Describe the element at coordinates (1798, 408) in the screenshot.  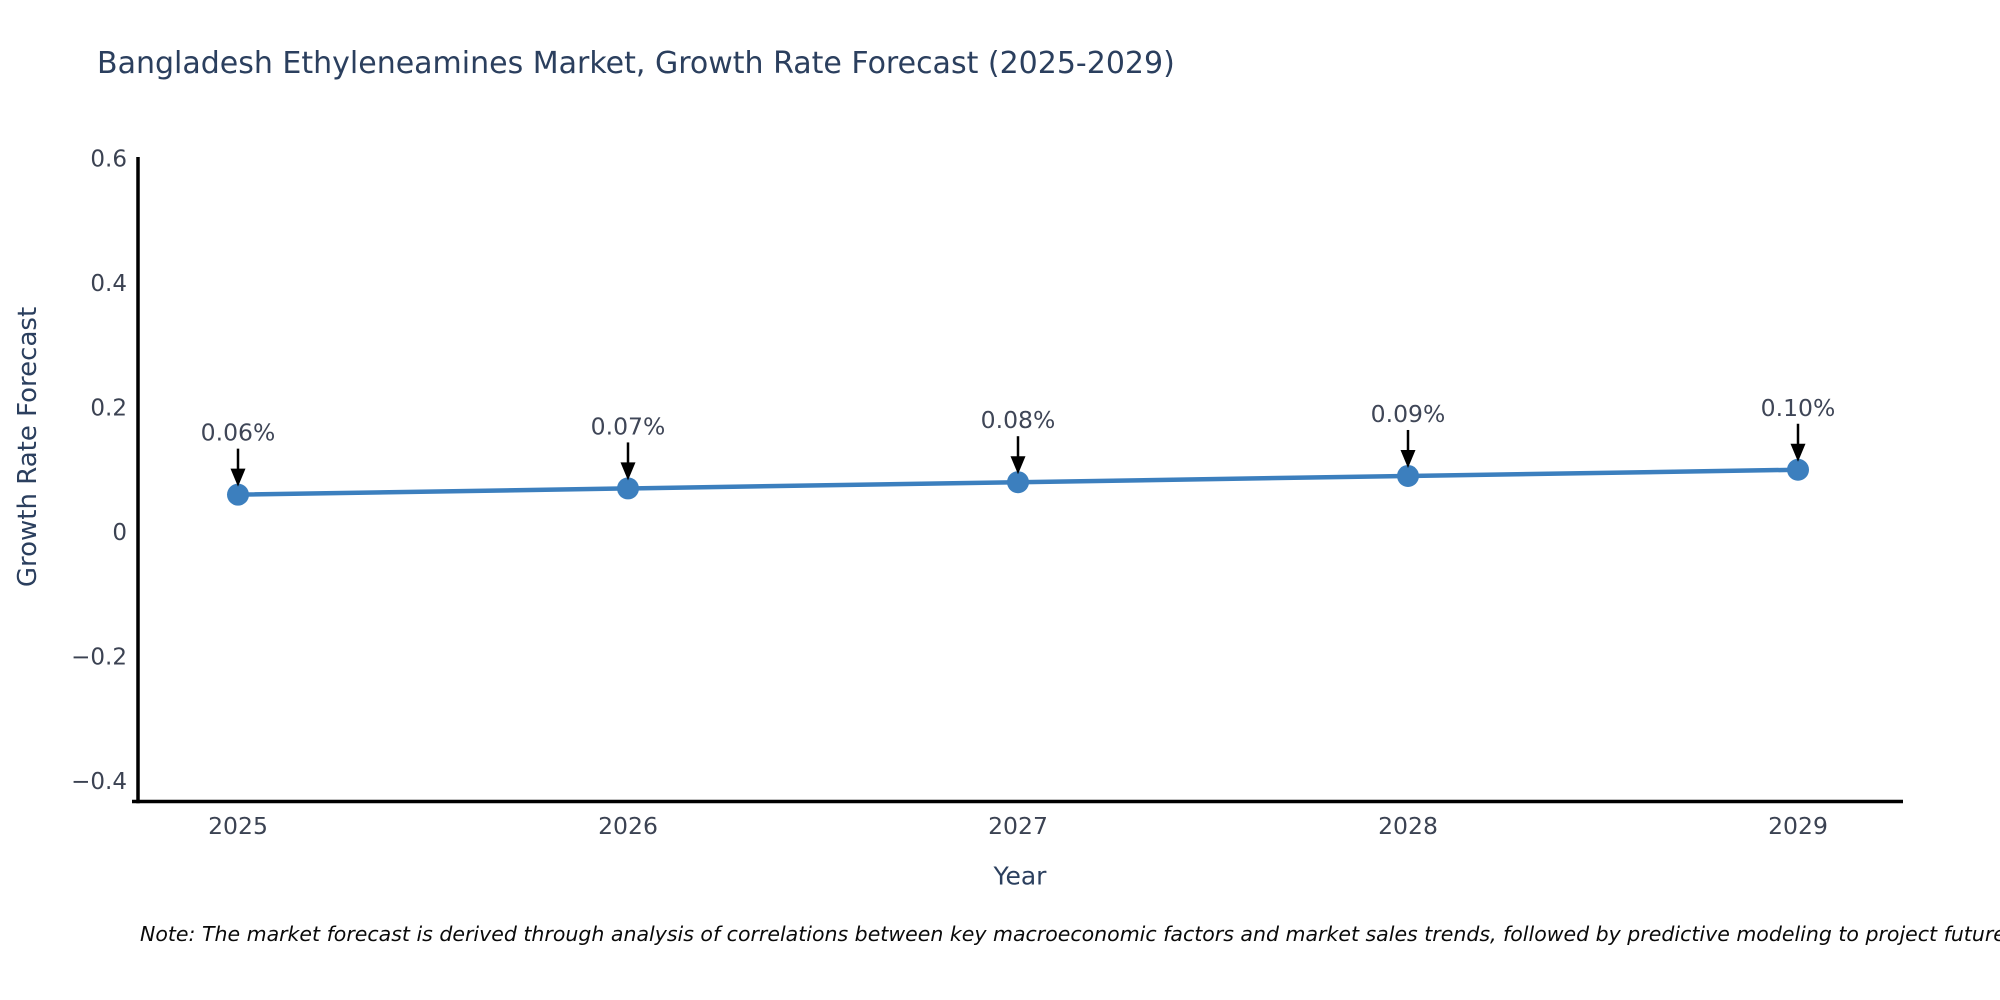
I see `point-annotation-label: 0.10%` at that location.